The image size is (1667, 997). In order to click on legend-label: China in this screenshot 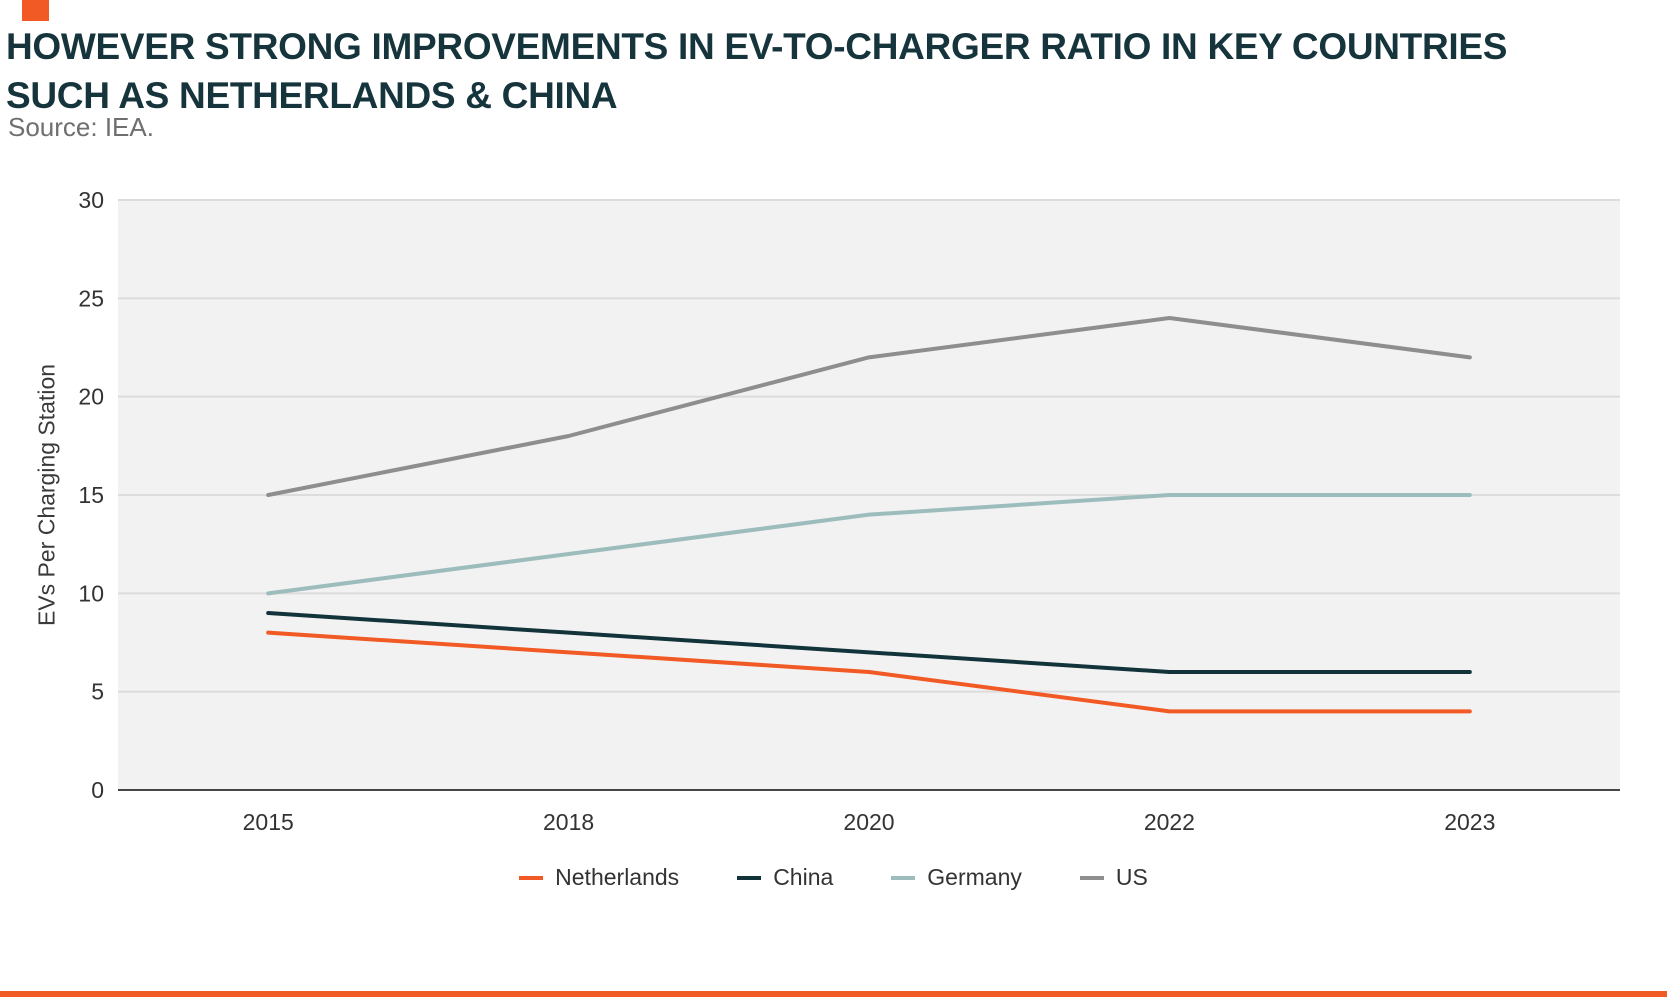, I will do `click(803, 877)`.